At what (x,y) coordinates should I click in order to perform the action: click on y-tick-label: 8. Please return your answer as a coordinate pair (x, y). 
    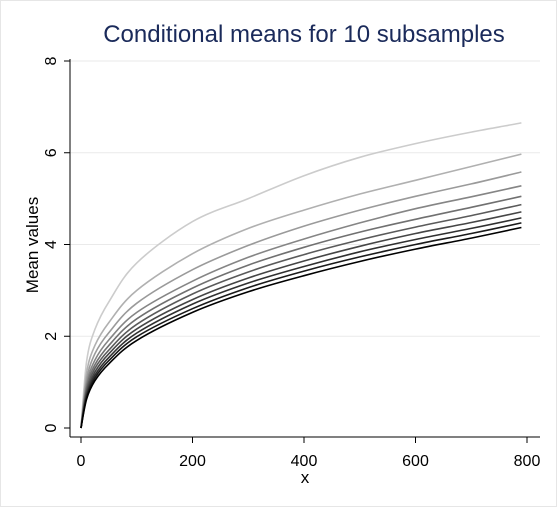
    Looking at the image, I should click on (51, 60).